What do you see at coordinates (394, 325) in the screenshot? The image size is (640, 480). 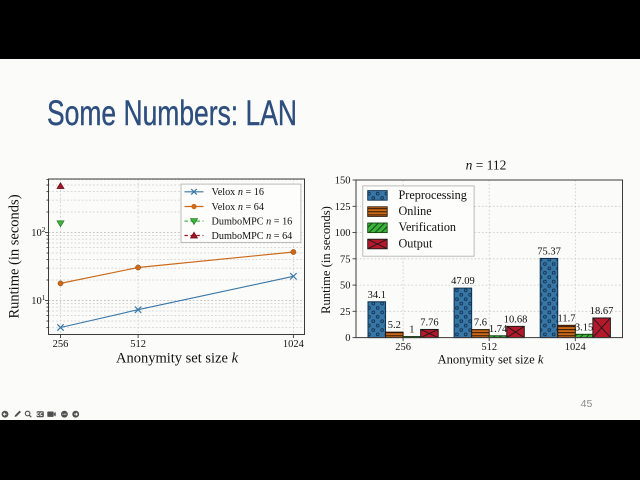 I see `svg-text: 5.2` at bounding box center [394, 325].